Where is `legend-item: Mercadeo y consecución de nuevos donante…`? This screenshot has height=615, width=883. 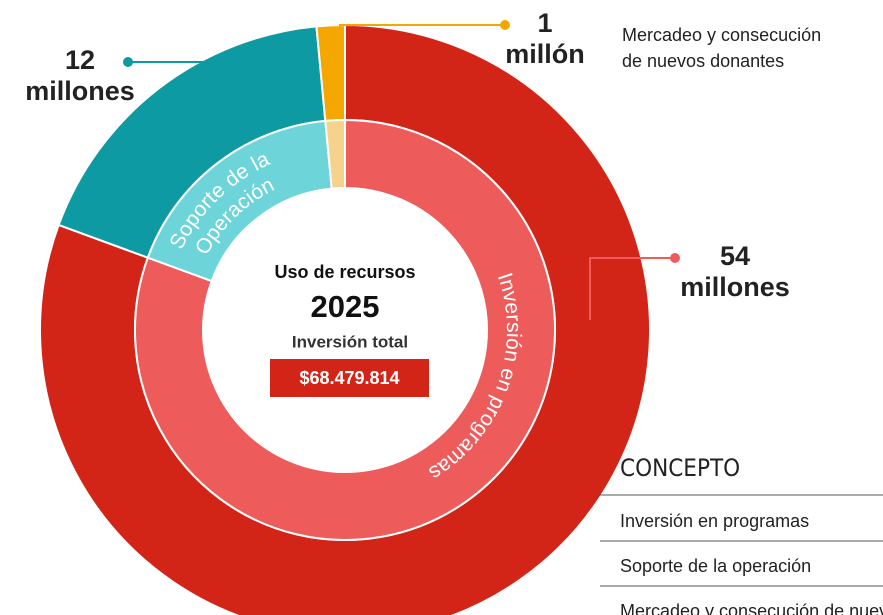
legend-item: Mercadeo y consecución de nuevos donante… is located at coordinates (751, 608).